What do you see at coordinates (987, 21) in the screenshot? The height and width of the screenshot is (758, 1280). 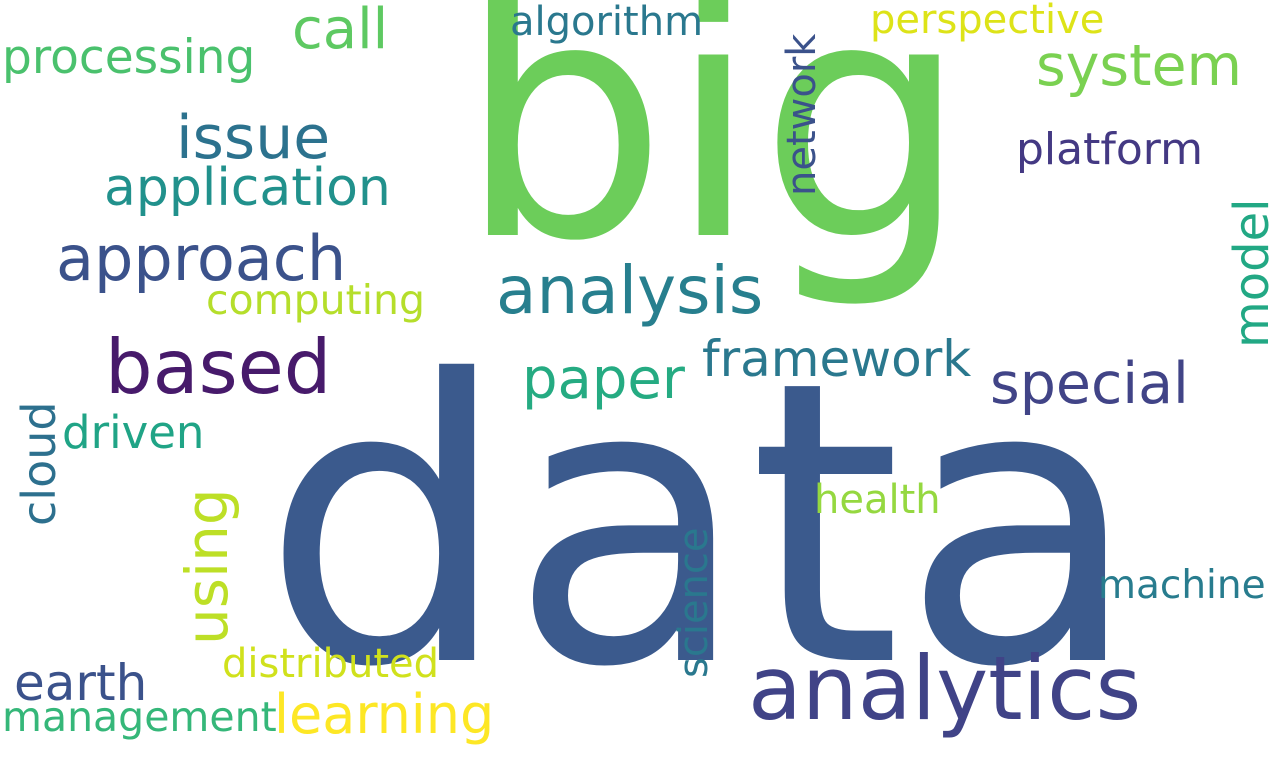 I see `word-perspective: perspective` at bounding box center [987, 21].